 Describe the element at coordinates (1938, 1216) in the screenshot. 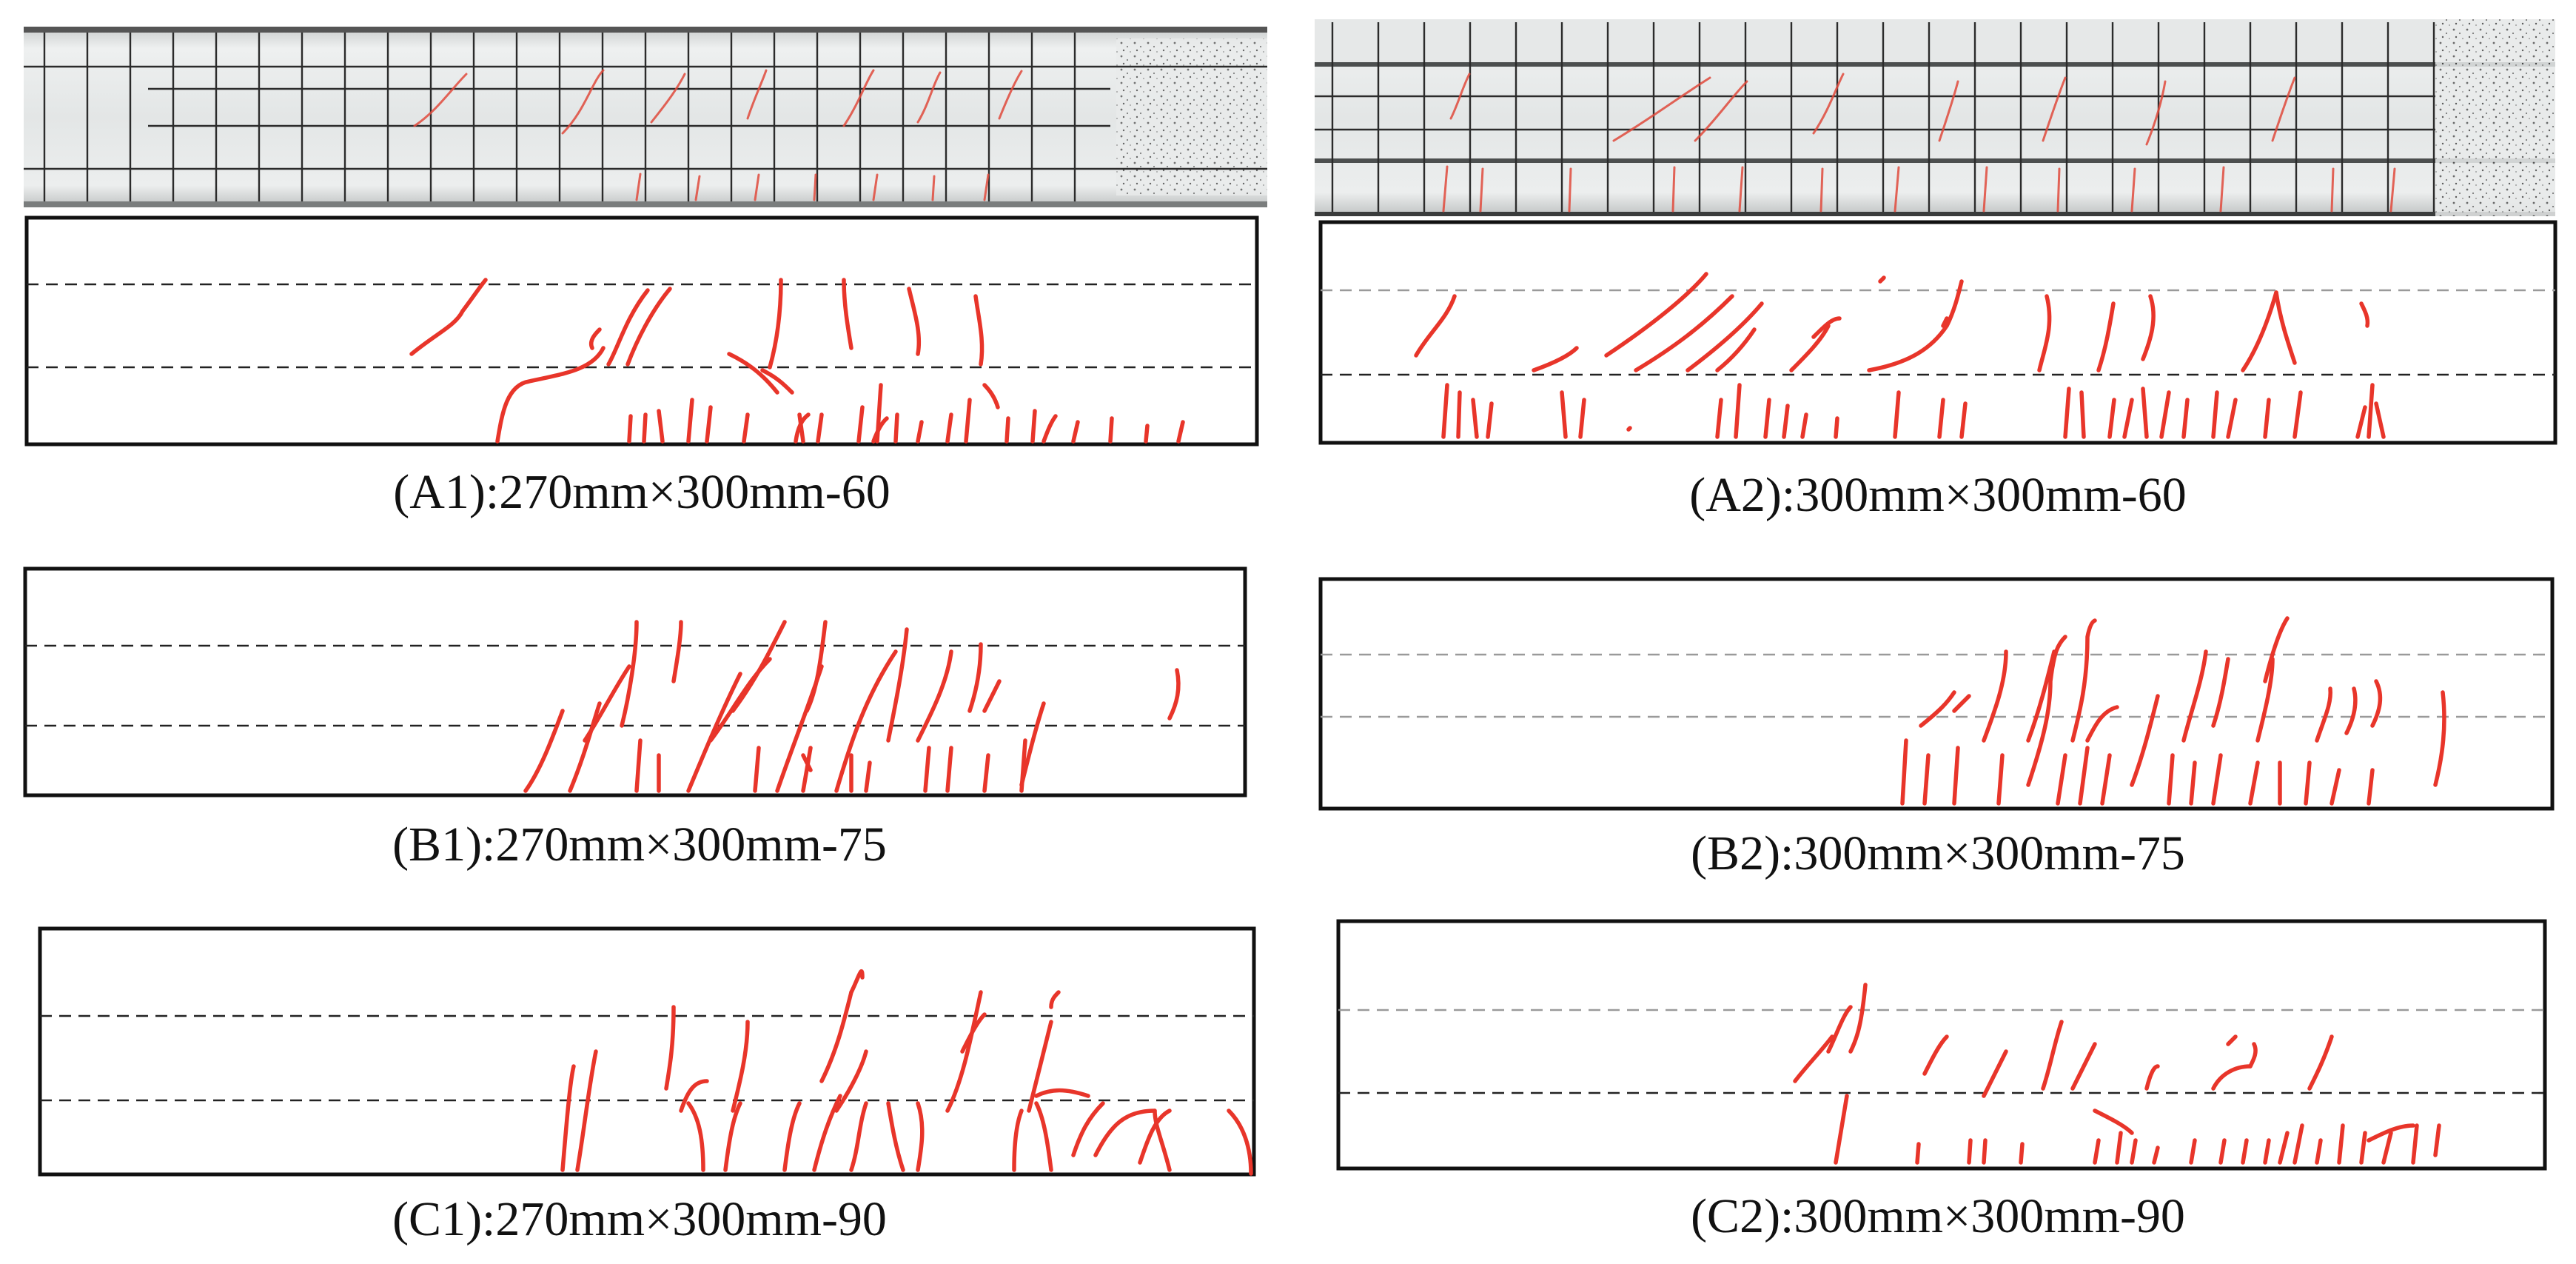

I see `caption-c2: (C2):300mm×300mm-90` at that location.